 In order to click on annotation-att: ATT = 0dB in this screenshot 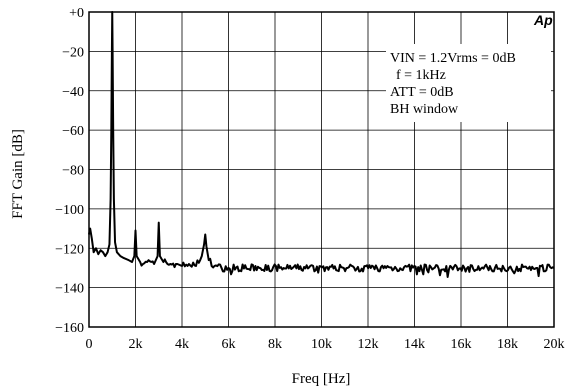, I will do `click(422, 92)`.